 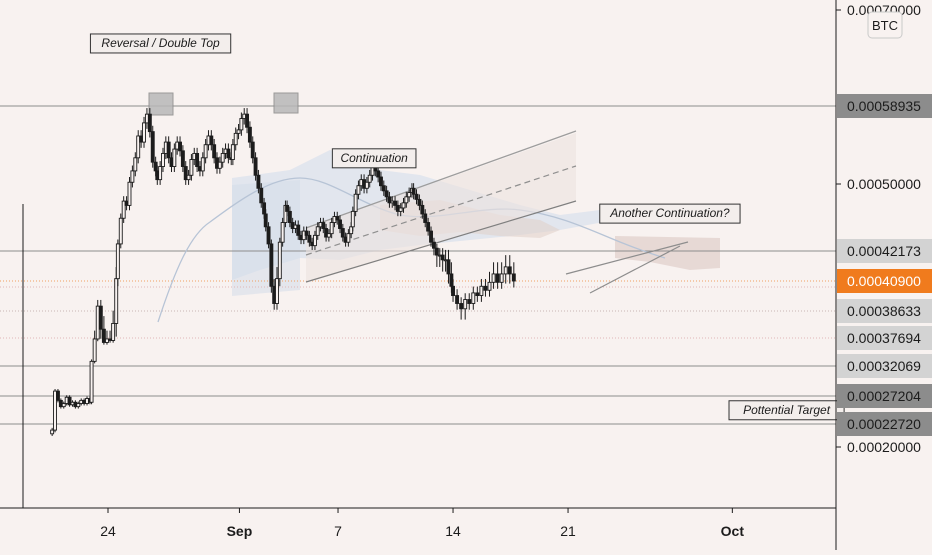 I want to click on annotation-label: Pottential Target, so click(x=786, y=410).